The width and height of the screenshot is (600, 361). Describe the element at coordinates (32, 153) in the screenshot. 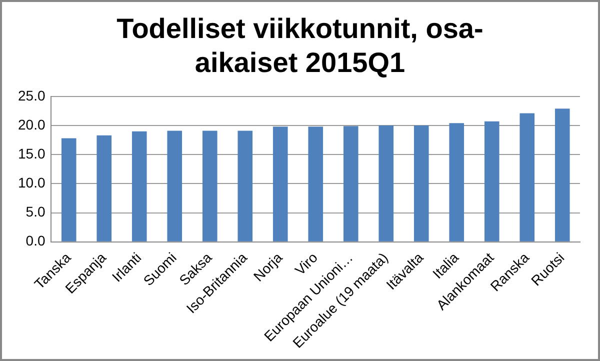

I see `y-tick-label: 15.0` at that location.